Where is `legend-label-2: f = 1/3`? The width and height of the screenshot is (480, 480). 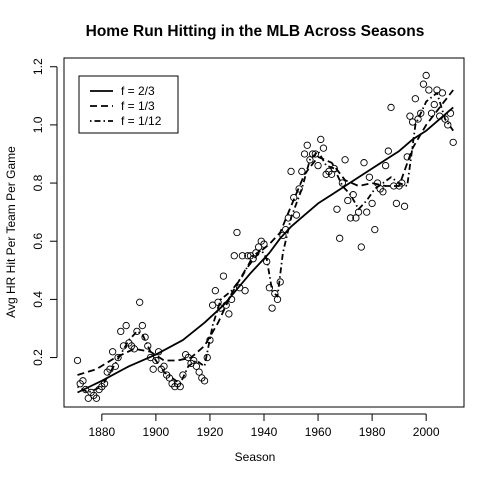 legend-label-2: f = 1/3 is located at coordinates (138, 106).